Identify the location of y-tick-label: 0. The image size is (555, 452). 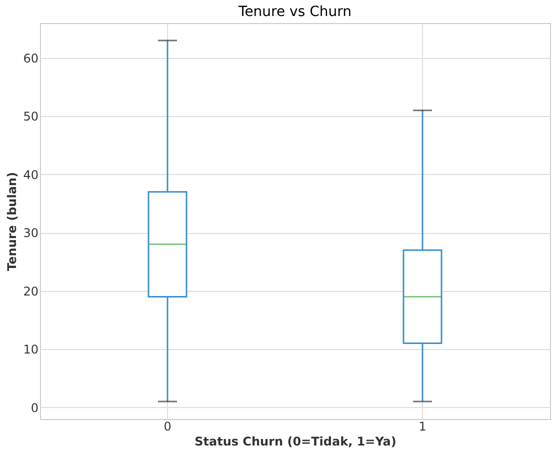
(34, 407).